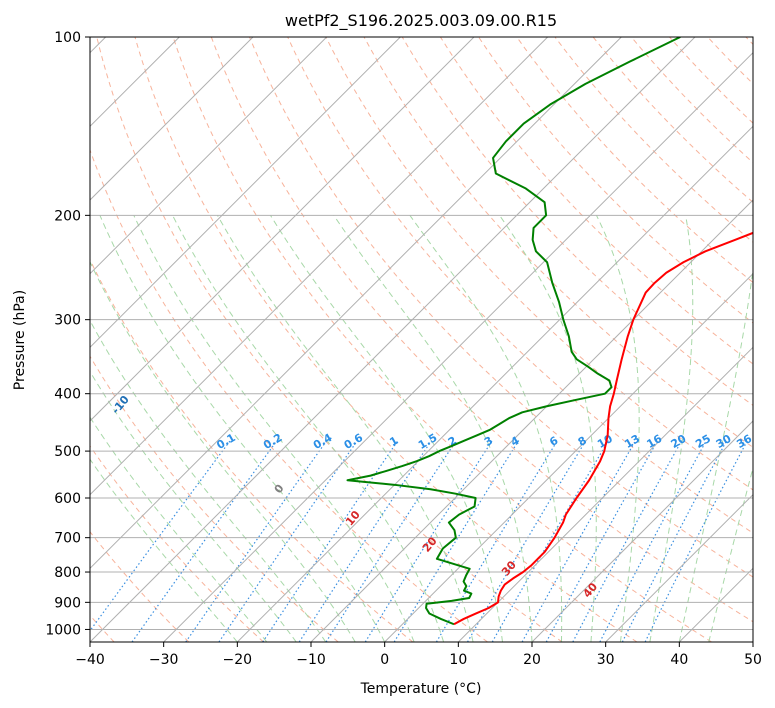 The height and width of the screenshot is (708, 775). What do you see at coordinates (532, 660) in the screenshot?
I see `x-tick-label: 20` at bounding box center [532, 660].